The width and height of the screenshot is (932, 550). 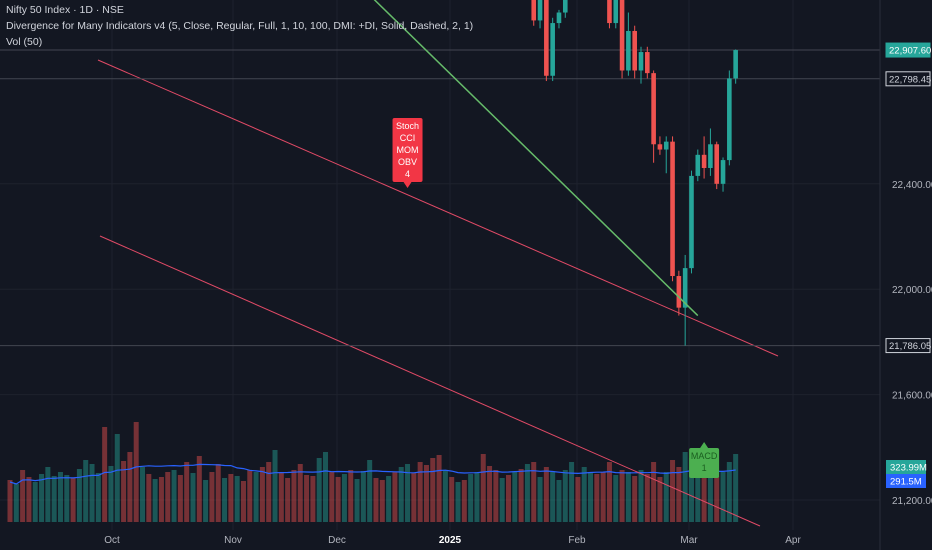 I want to click on bearish-label-text: OBV, so click(x=407, y=162).